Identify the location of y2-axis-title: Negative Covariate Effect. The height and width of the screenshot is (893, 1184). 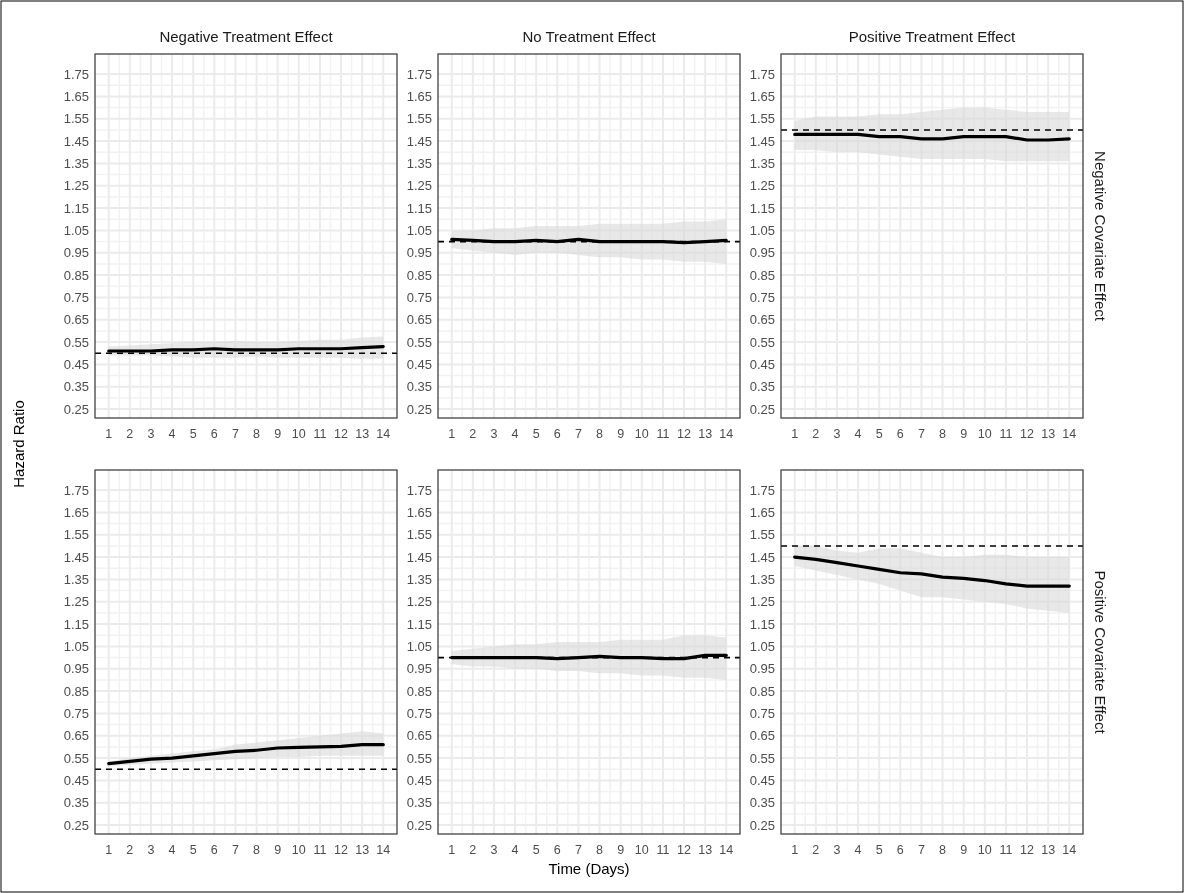
(1100, 236).